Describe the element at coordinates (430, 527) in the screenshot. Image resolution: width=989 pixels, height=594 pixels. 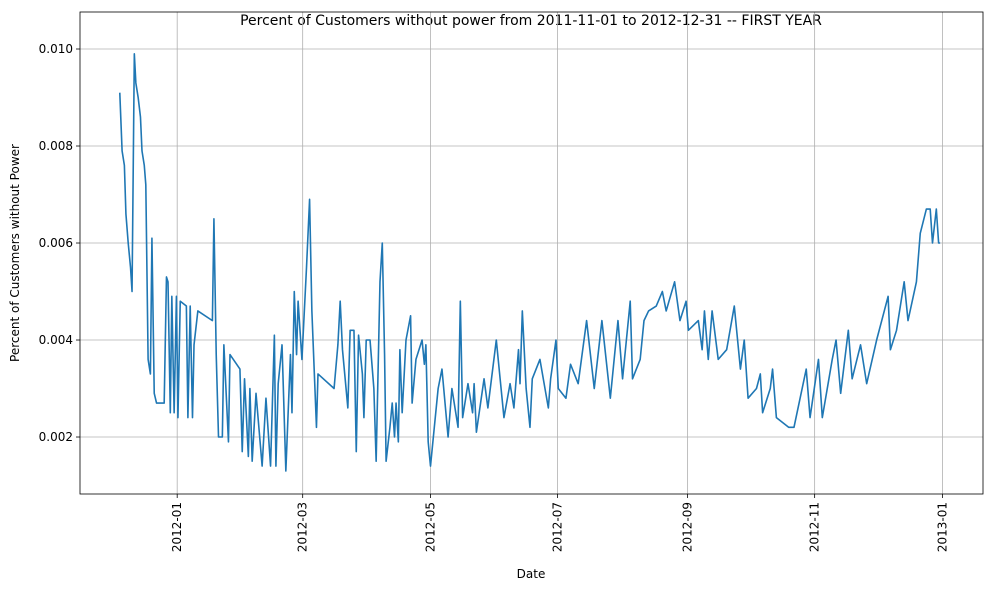
I see `x-tick-label: 2012-05` at that location.